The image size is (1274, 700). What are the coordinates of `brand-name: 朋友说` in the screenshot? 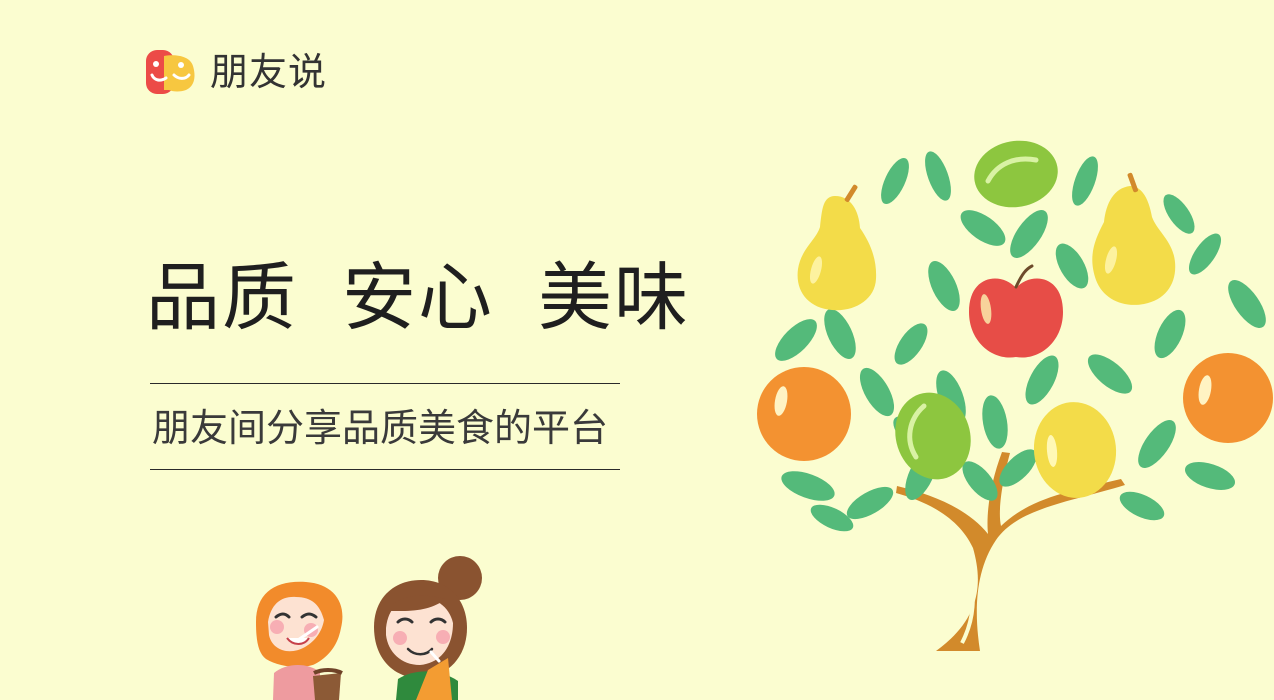 It's located at (269, 72).